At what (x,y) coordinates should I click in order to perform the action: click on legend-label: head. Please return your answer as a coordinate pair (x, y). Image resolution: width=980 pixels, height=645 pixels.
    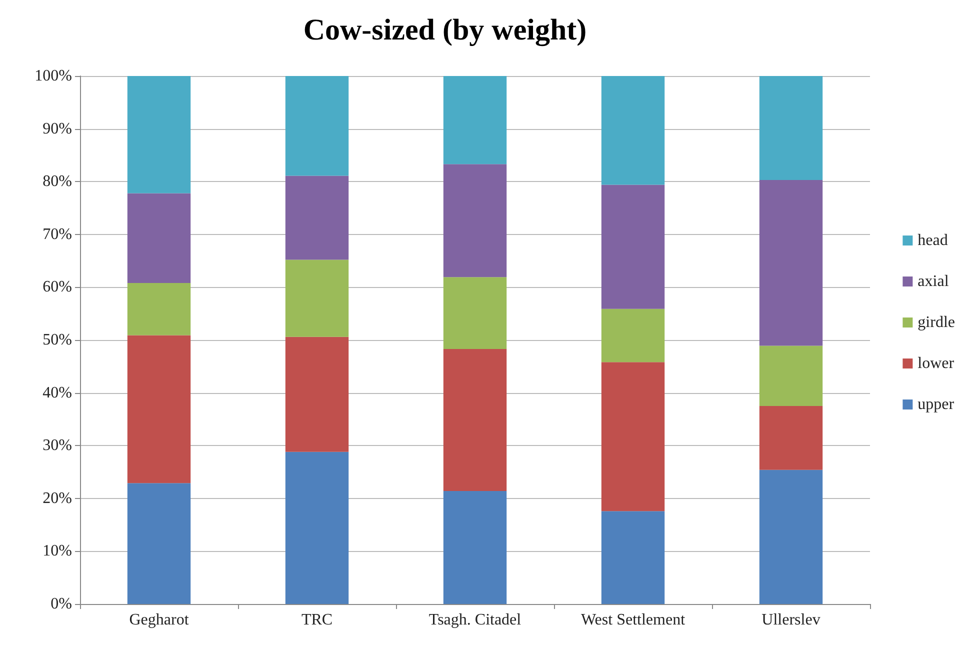
    Looking at the image, I should click on (933, 240).